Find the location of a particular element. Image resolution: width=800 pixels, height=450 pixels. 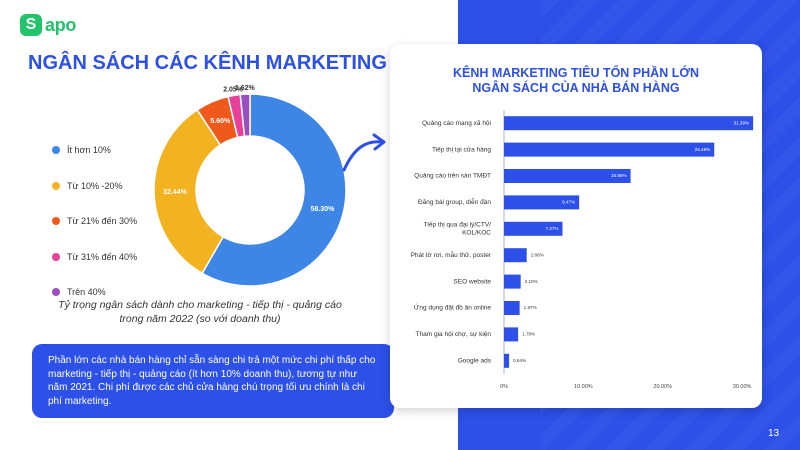

bar-value-label: 2.86% is located at coordinates (537, 254).